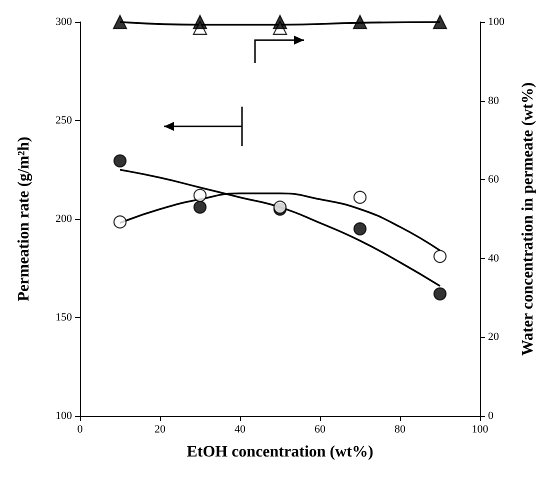 This screenshot has height=482, width=558. I want to click on y2-tick-label: 0, so click(491, 416).